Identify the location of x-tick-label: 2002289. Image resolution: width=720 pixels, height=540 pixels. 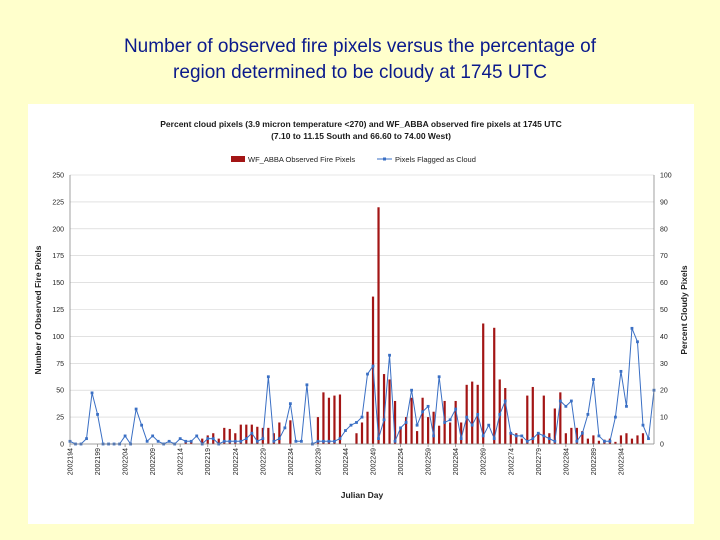
(594, 461).